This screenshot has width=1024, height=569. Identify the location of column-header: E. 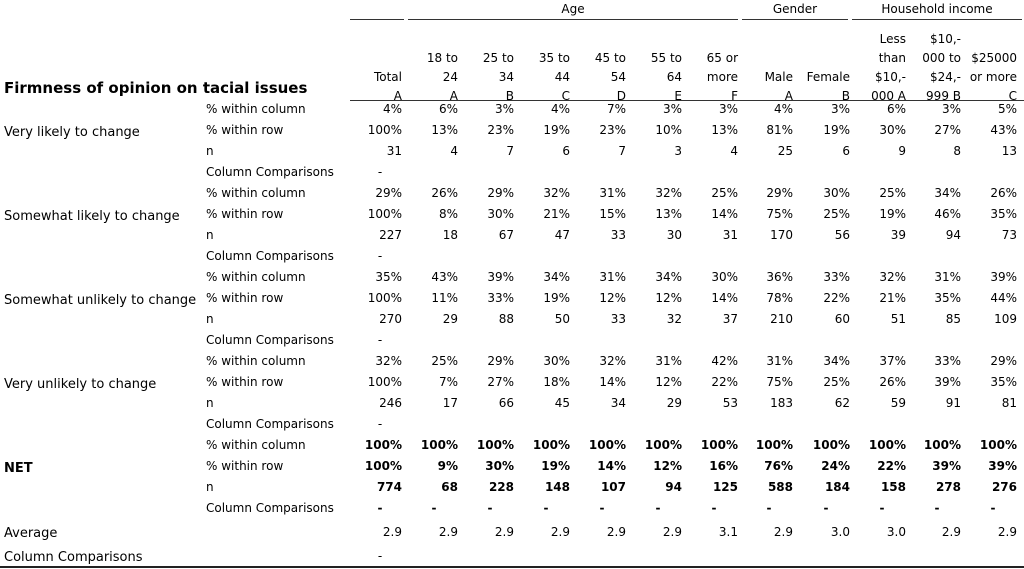
(678, 96).